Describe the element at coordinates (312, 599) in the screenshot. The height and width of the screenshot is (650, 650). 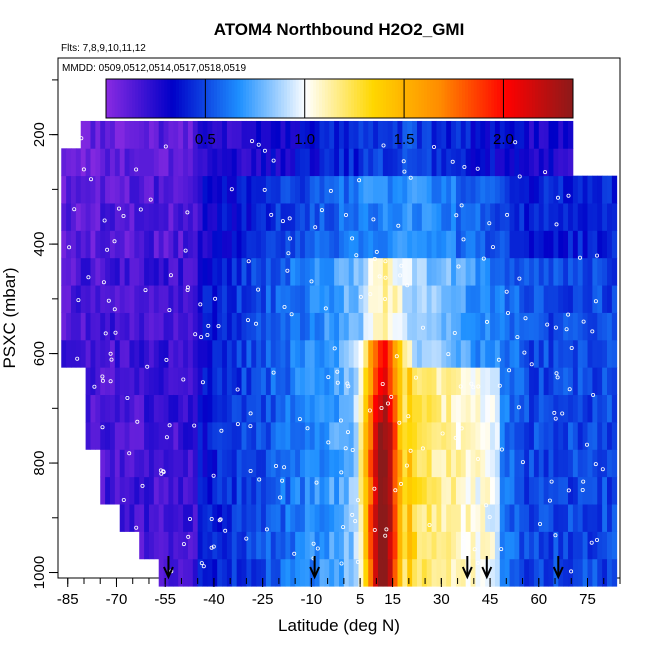
I see `x-tick-label: -10` at that location.